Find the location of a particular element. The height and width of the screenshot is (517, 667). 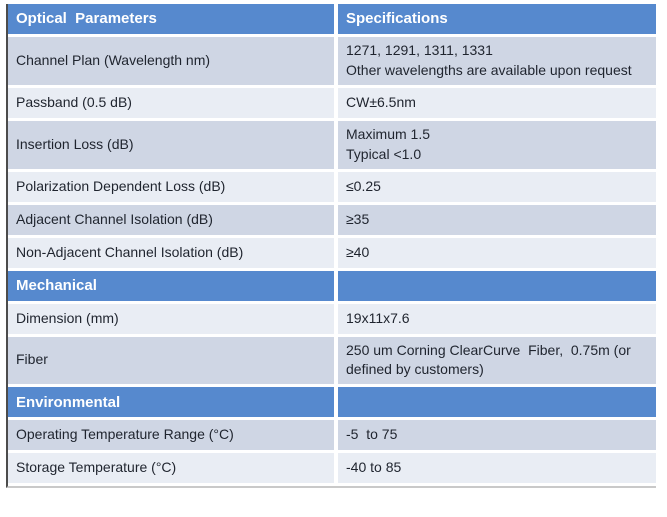

table-row: Storage Temperature (°C) -40 to 85 is located at coordinates (332, 468).